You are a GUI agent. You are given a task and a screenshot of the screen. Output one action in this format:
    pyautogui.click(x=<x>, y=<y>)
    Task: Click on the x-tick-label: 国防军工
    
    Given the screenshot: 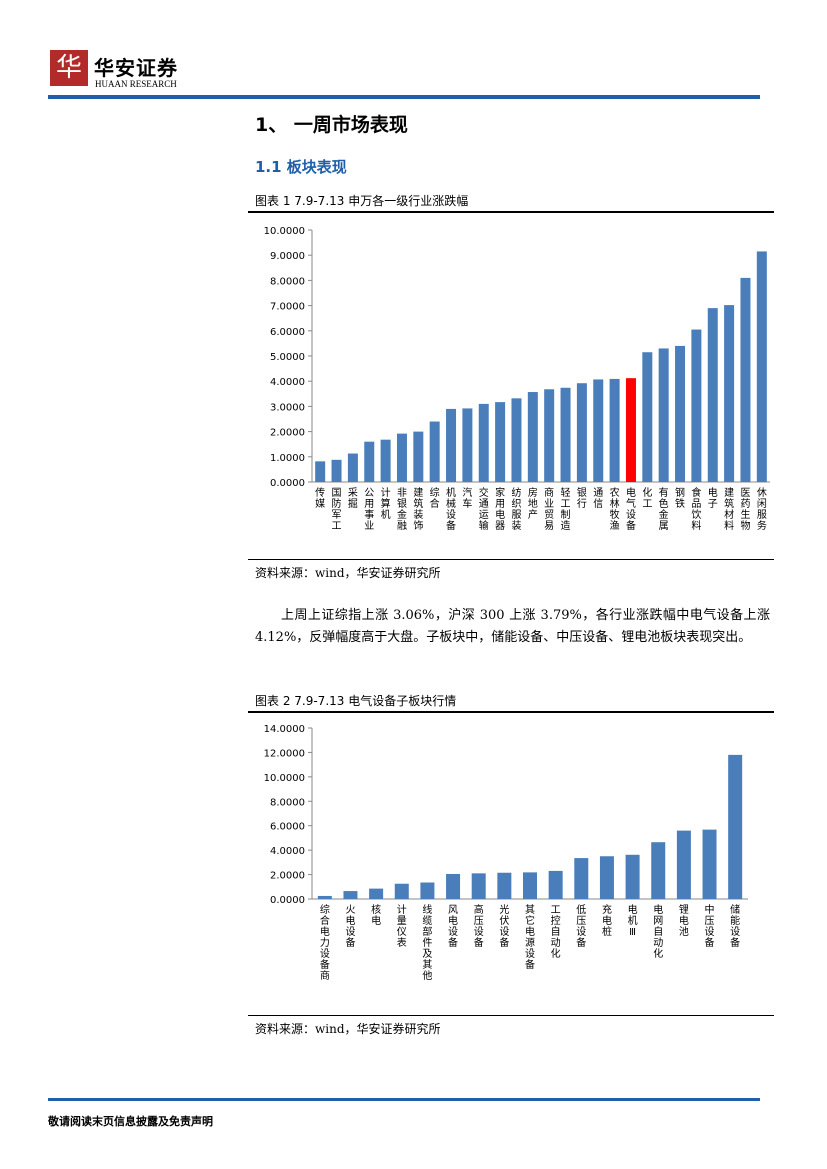 What is the action you would take?
    pyautogui.click(x=337, y=509)
    